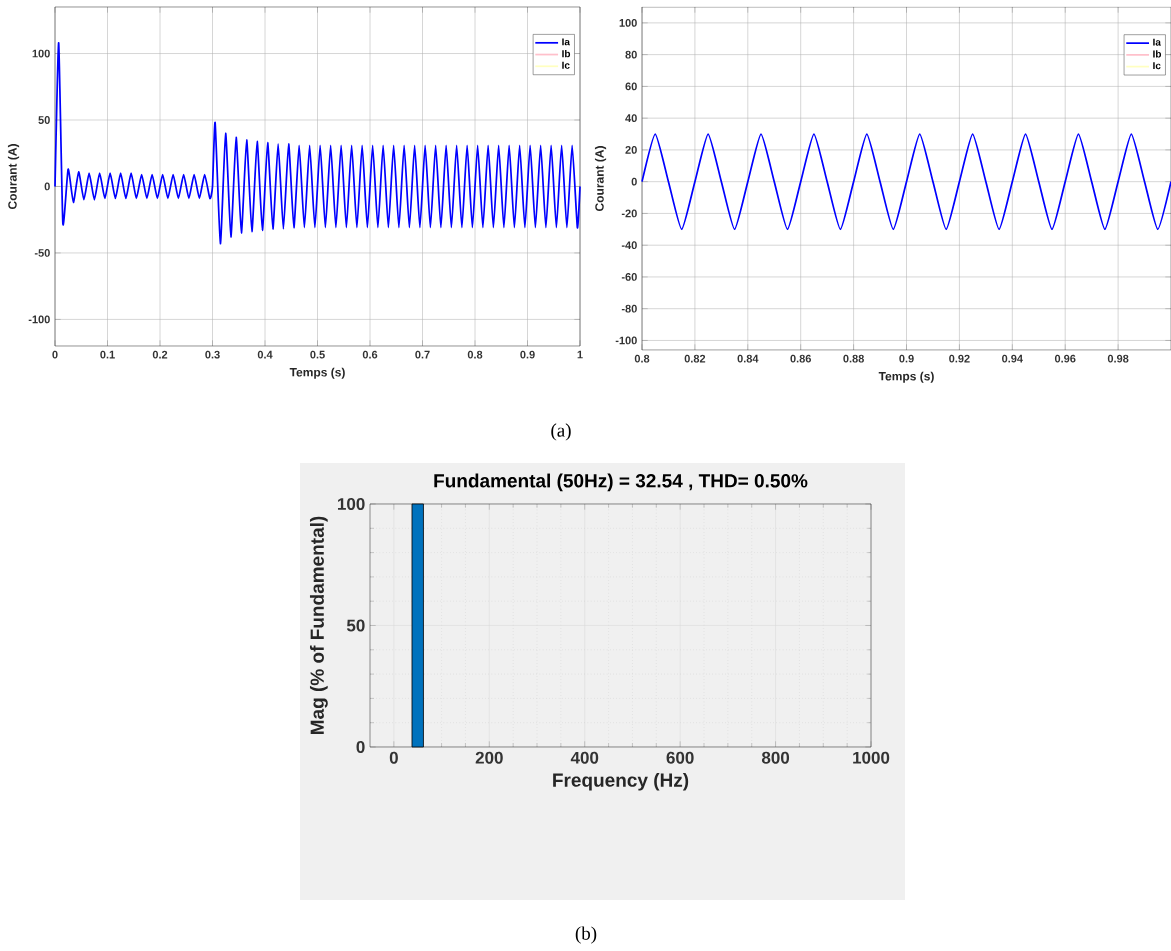 The width and height of the screenshot is (1171, 951). What do you see at coordinates (631, 150) in the screenshot?
I see `y-tick-label: 20` at bounding box center [631, 150].